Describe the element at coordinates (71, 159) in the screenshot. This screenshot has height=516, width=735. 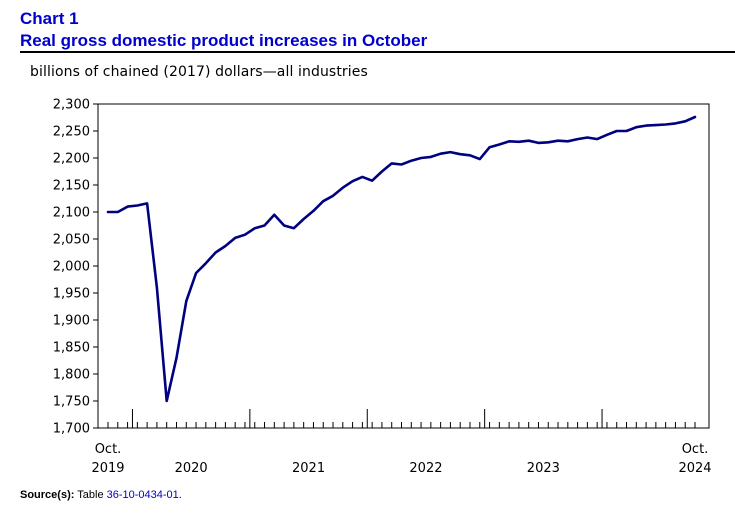
I see `y-tick-label: 2,200` at that location.